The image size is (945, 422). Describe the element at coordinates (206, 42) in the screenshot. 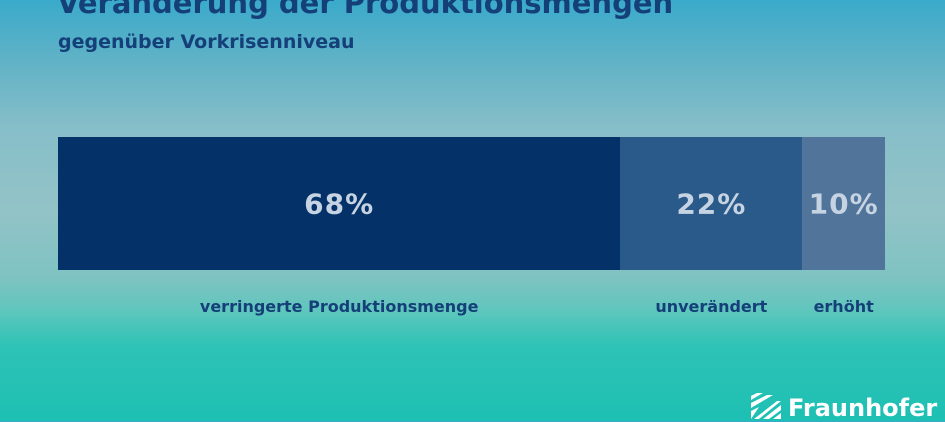

I see `chart-subtitle: gegenüber Vorkrisenniveau` at that location.